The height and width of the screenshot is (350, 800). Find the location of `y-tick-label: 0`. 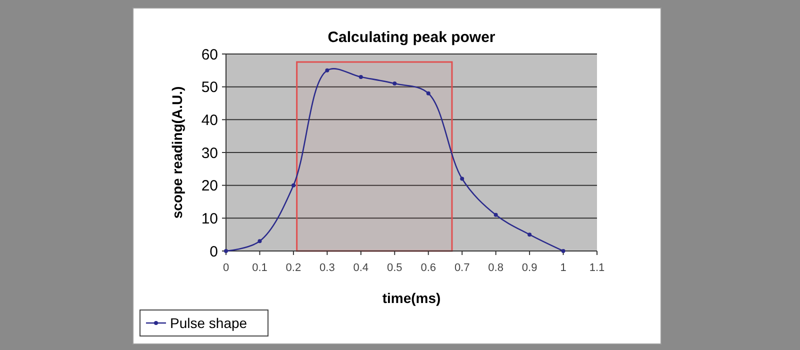

y-tick-label: 0 is located at coordinates (214, 251).